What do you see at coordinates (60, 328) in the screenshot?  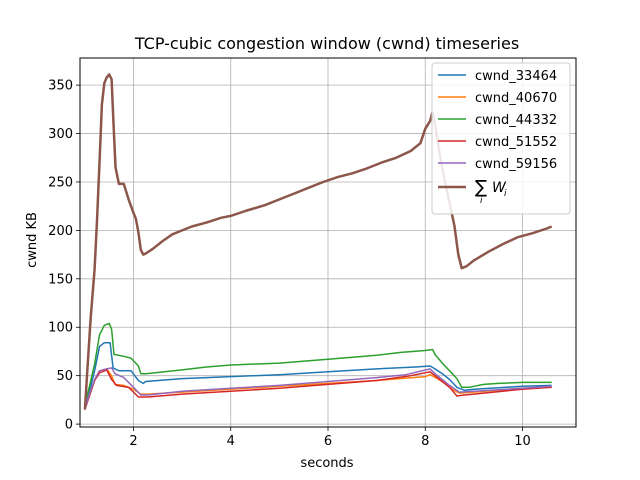 I see `y-tick-label: 100` at bounding box center [60, 328].